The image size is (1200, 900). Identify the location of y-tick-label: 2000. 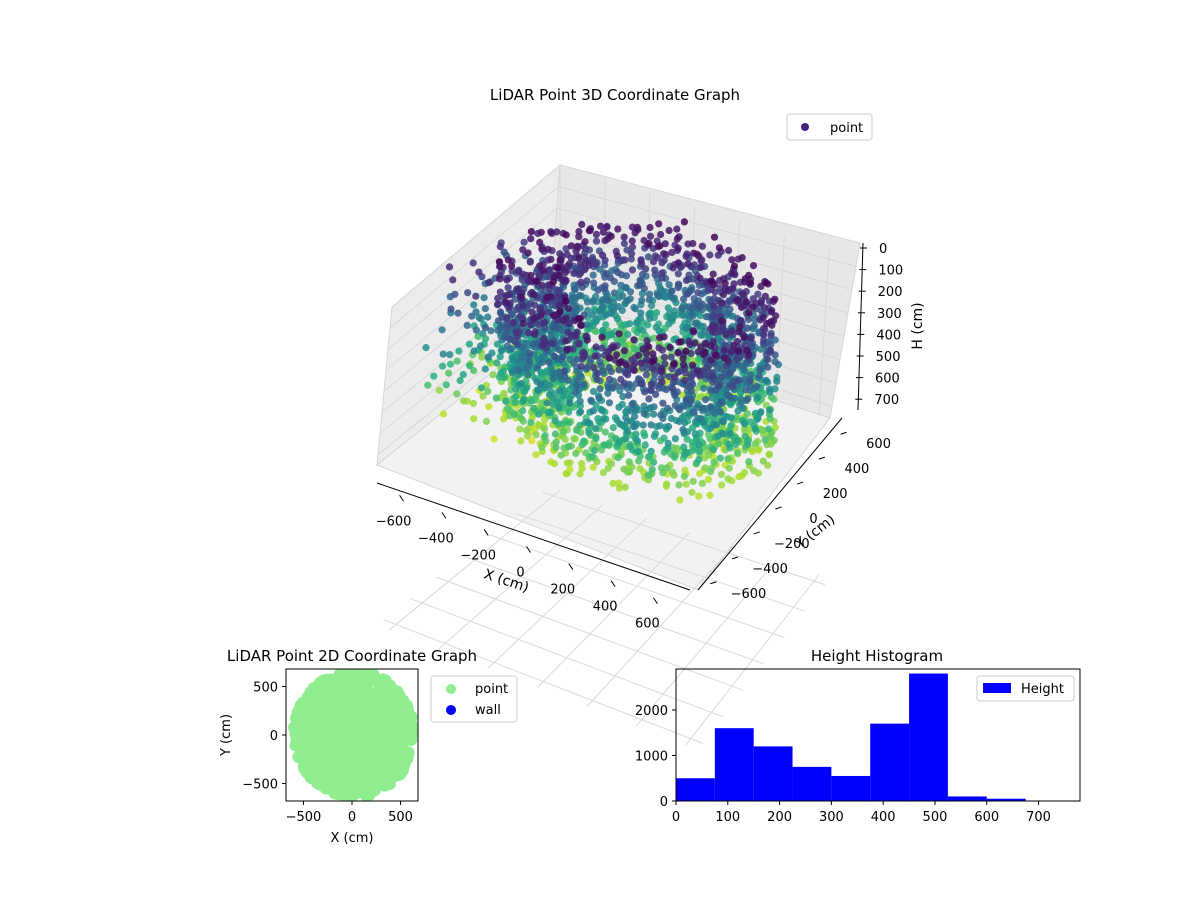
(651, 711).